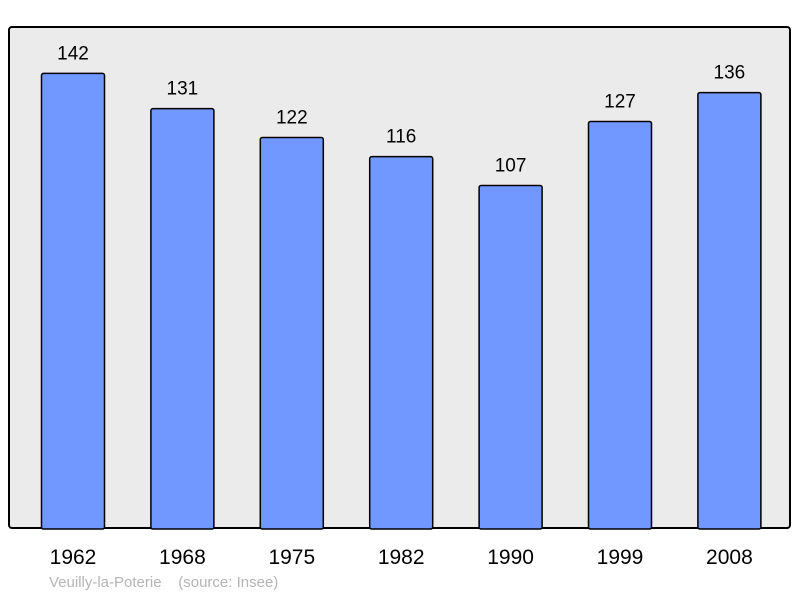 The width and height of the screenshot is (800, 598). What do you see at coordinates (620, 325) in the screenshot?
I see `bar-1999` at bounding box center [620, 325].